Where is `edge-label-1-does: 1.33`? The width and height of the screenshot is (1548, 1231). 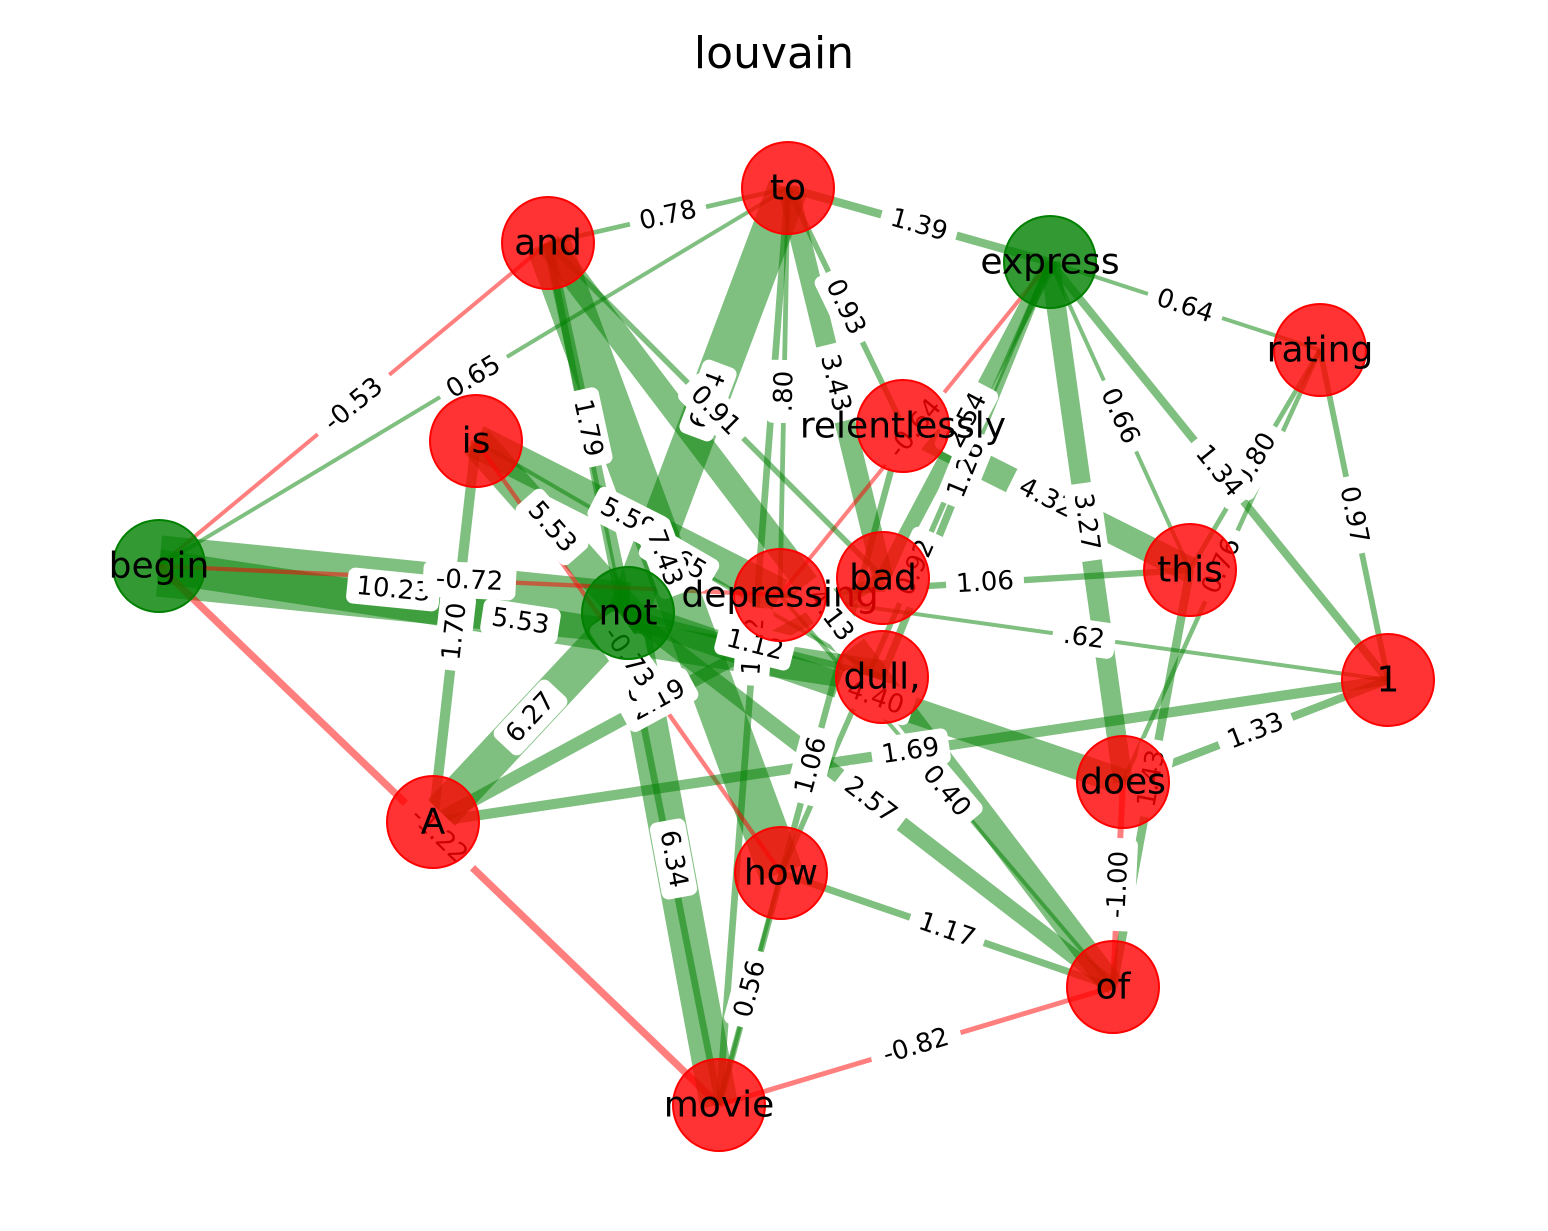
edge-label-1-does: 1.33 is located at coordinates (1255, 731).